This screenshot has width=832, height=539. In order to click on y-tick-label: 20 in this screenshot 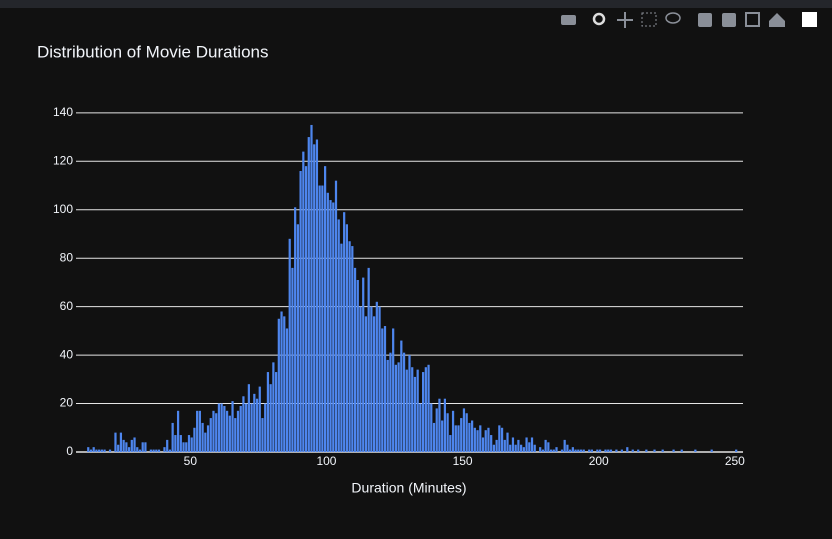, I will do `click(67, 403)`.